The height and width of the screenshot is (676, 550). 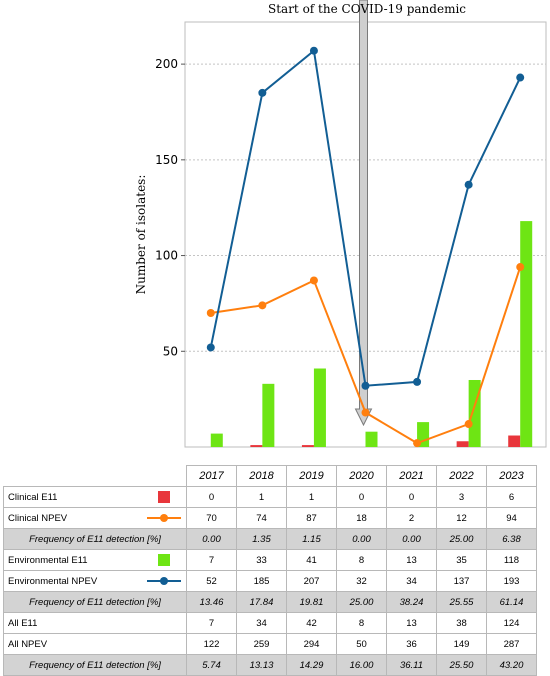 I want to click on table-cell: 207, so click(x=311, y=581).